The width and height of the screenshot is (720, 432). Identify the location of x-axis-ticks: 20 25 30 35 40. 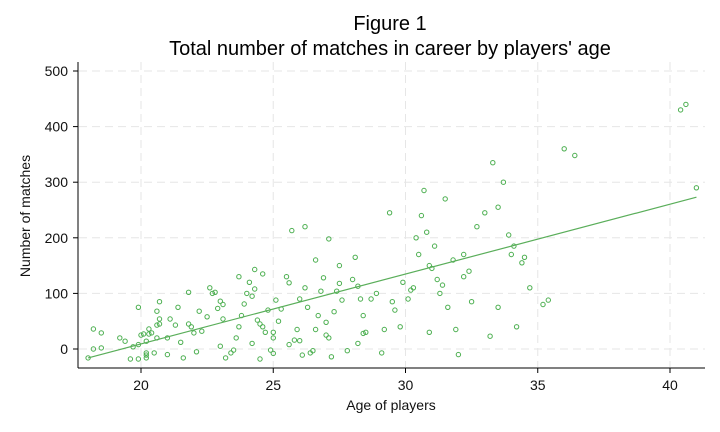
(405, 380).